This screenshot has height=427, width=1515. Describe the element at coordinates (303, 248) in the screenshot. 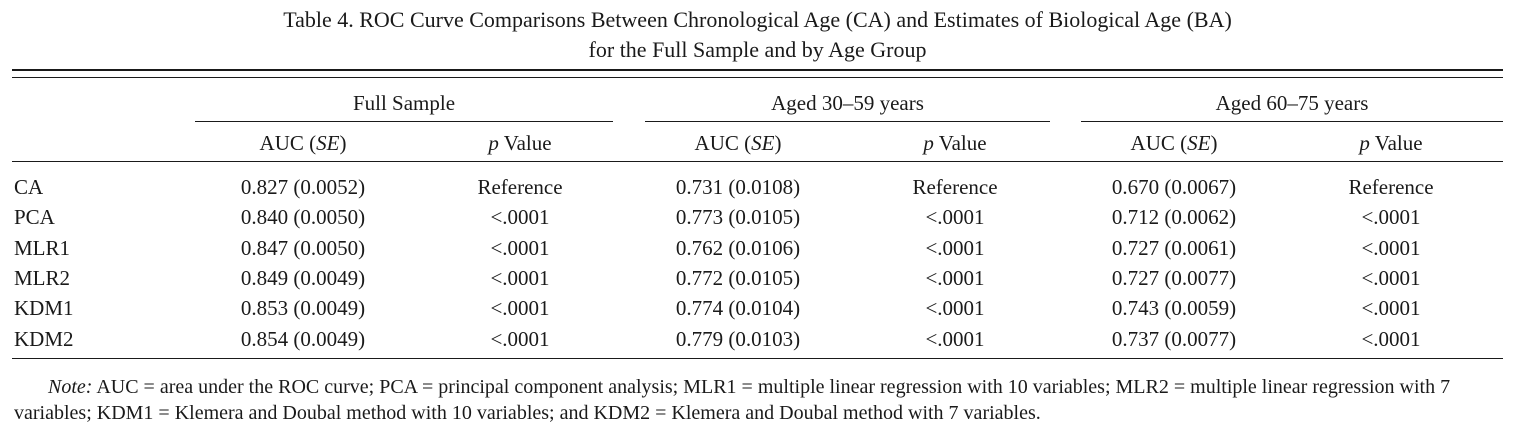

I see `cell-auc-full: 0.847 (0.0050)` at that location.